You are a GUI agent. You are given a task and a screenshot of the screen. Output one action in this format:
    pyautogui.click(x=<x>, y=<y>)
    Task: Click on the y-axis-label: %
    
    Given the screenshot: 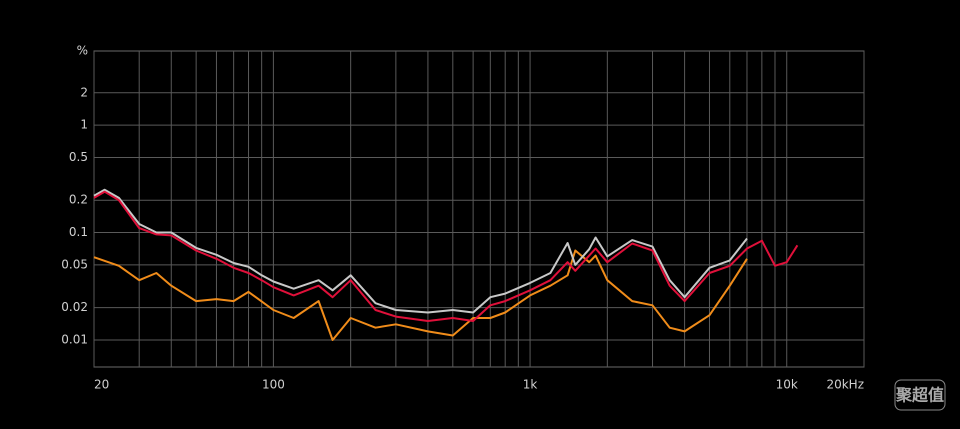 What is the action you would take?
    pyautogui.click(x=82, y=51)
    